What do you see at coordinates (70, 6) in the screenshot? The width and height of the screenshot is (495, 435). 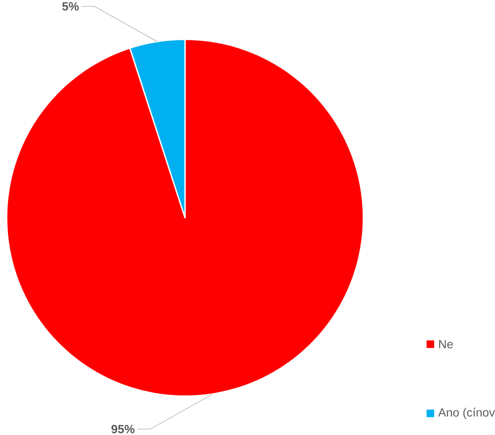 I see `data-label: 5%` at bounding box center [70, 6].